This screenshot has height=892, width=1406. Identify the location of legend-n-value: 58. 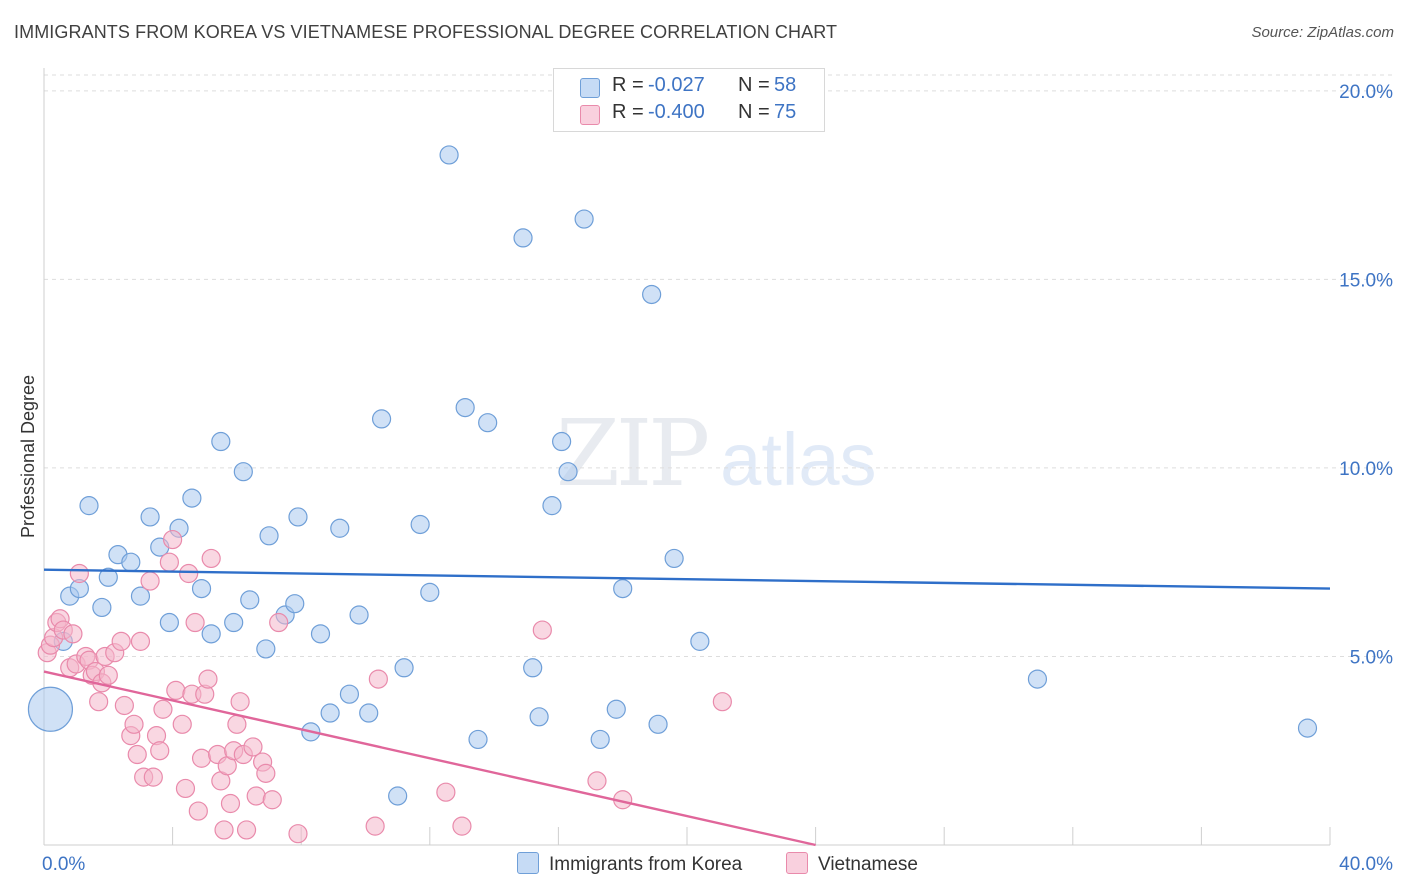
(785, 85).